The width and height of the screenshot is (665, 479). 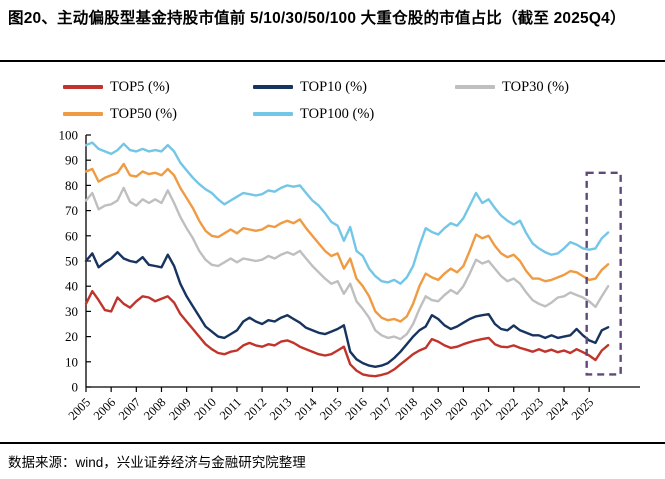 What do you see at coordinates (71, 261) in the screenshot?
I see `svg-text: 50` at bounding box center [71, 261].